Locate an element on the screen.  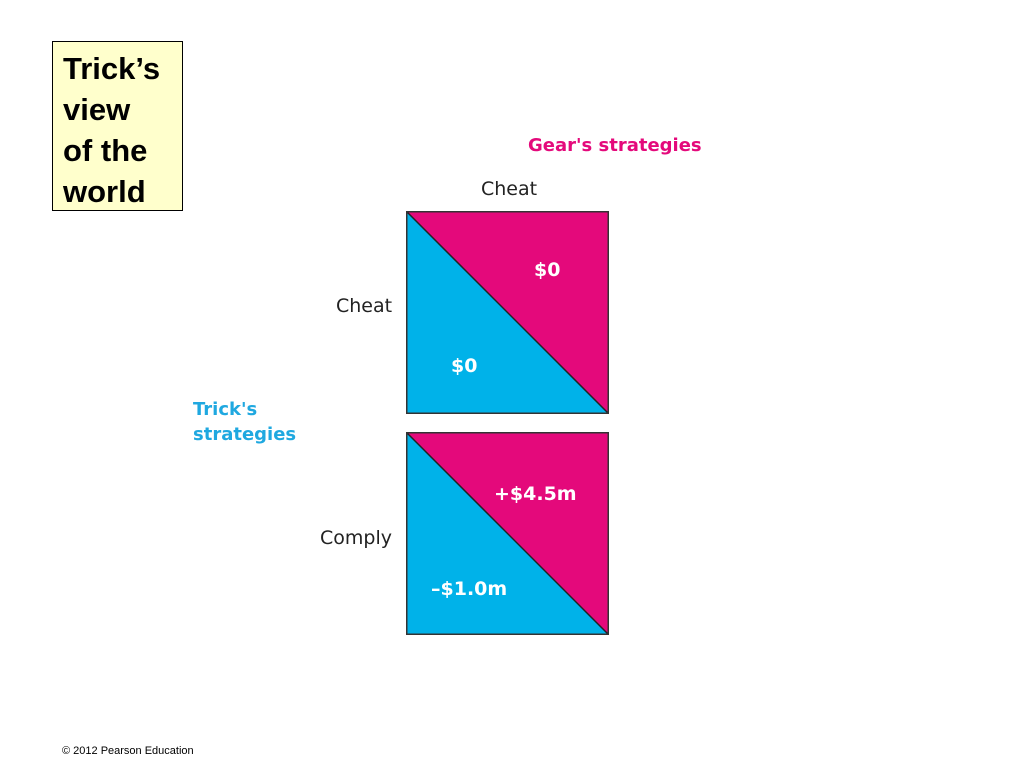
title-line: Trick’s is located at coordinates (112, 68).